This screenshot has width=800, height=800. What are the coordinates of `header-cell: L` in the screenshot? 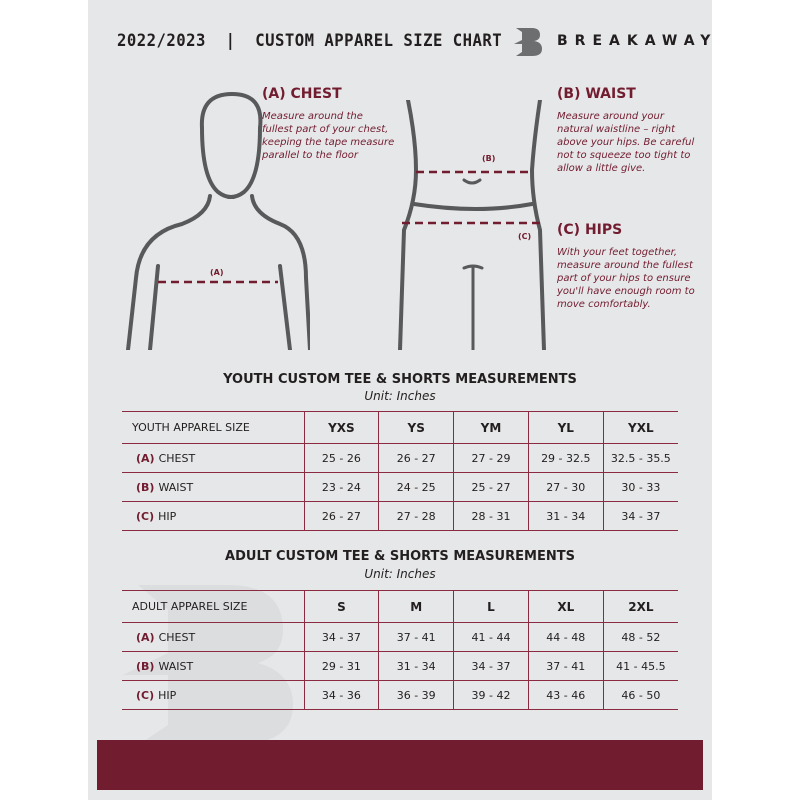 It's located at (491, 606).